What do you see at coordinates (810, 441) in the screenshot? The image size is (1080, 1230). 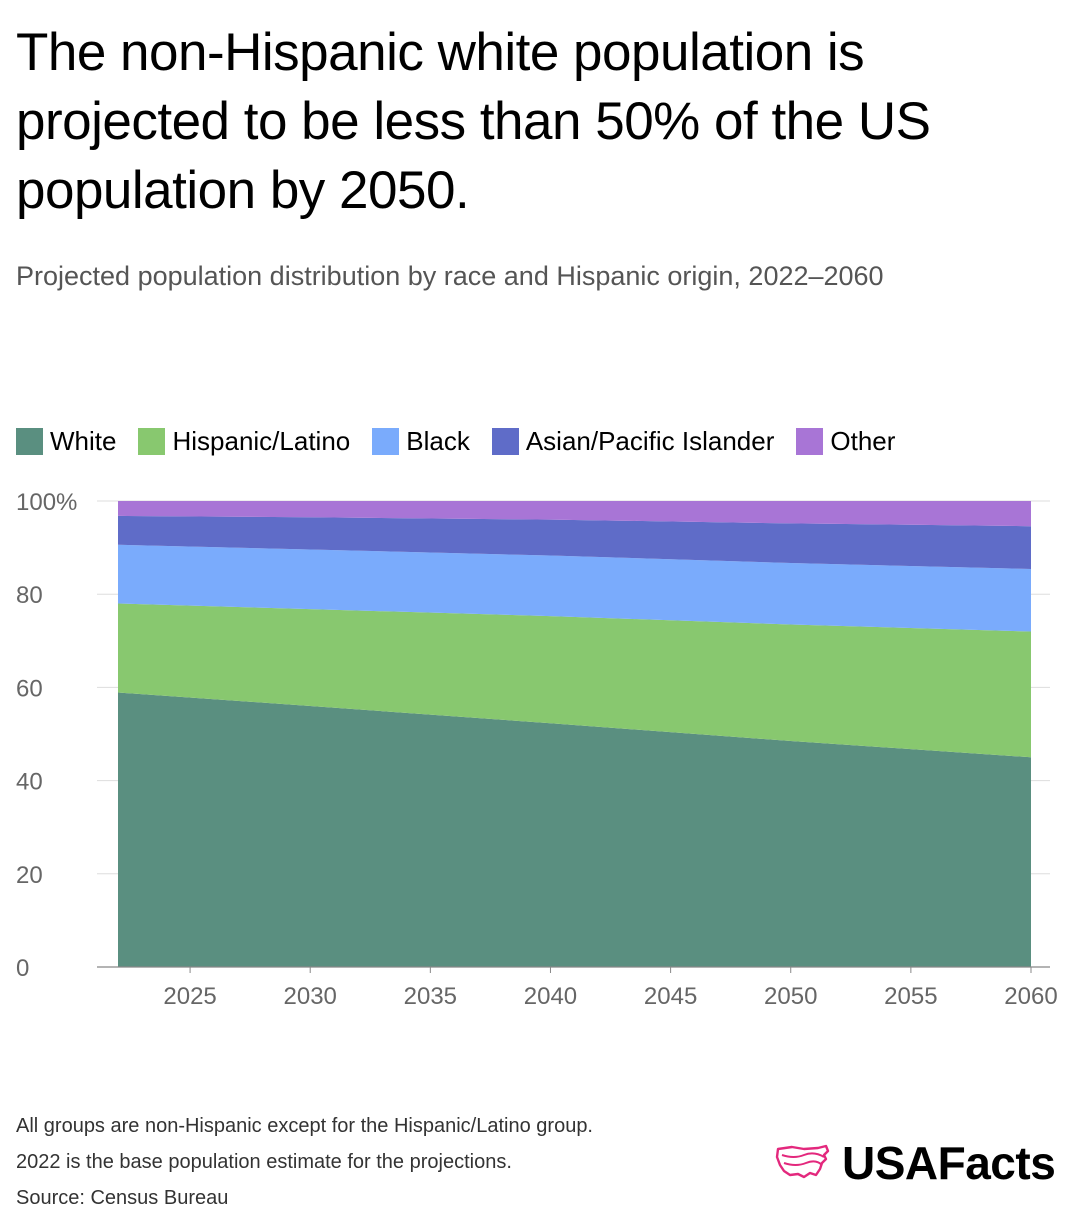 I see `legend-swatch-other` at bounding box center [810, 441].